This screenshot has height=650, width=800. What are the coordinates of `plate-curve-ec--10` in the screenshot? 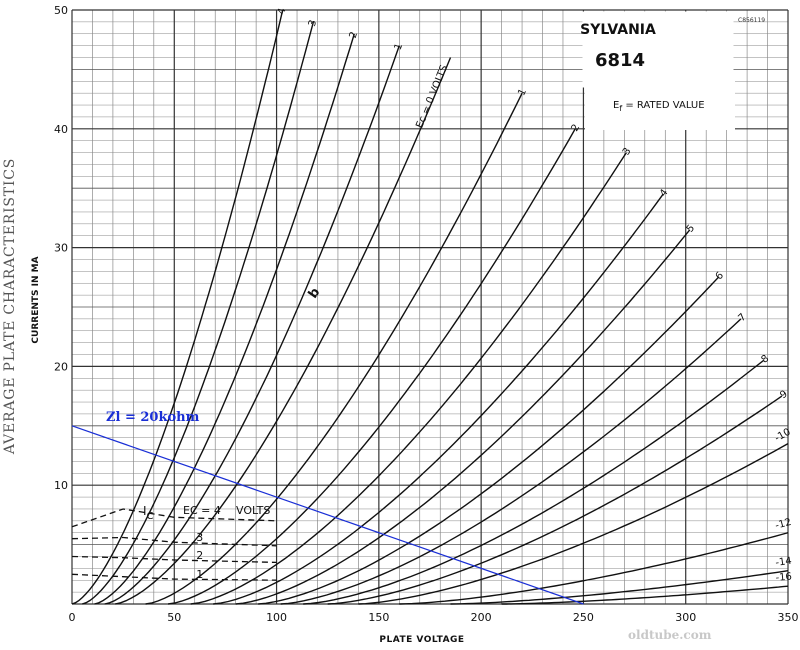 It's located at (573, 523).